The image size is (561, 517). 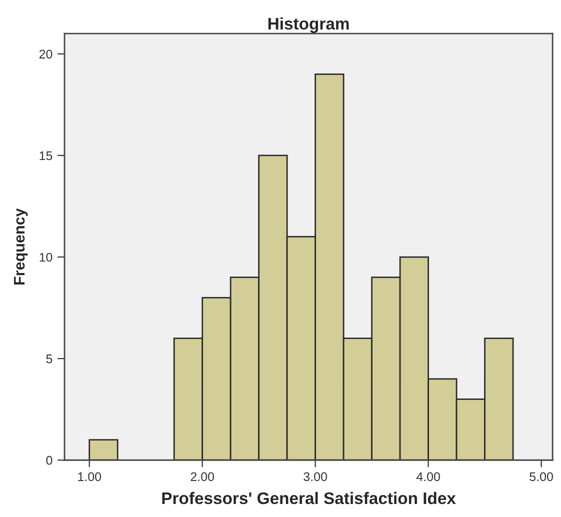 I want to click on y-tick-label: 20, so click(x=45, y=54).